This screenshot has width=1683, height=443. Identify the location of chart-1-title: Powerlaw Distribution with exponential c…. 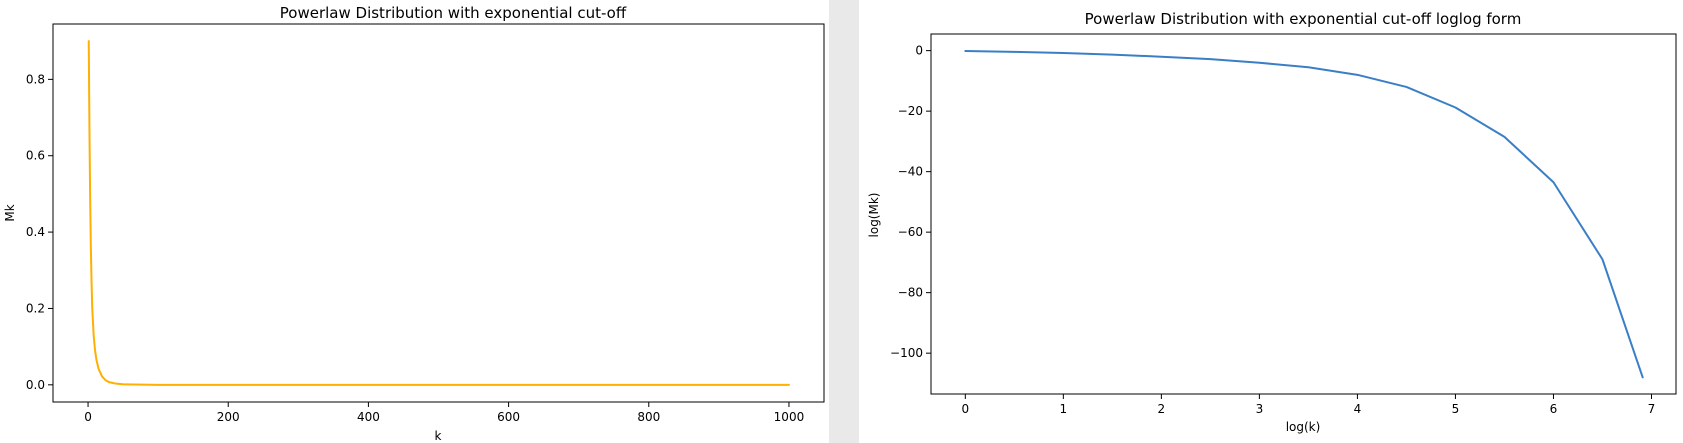
(453, 13).